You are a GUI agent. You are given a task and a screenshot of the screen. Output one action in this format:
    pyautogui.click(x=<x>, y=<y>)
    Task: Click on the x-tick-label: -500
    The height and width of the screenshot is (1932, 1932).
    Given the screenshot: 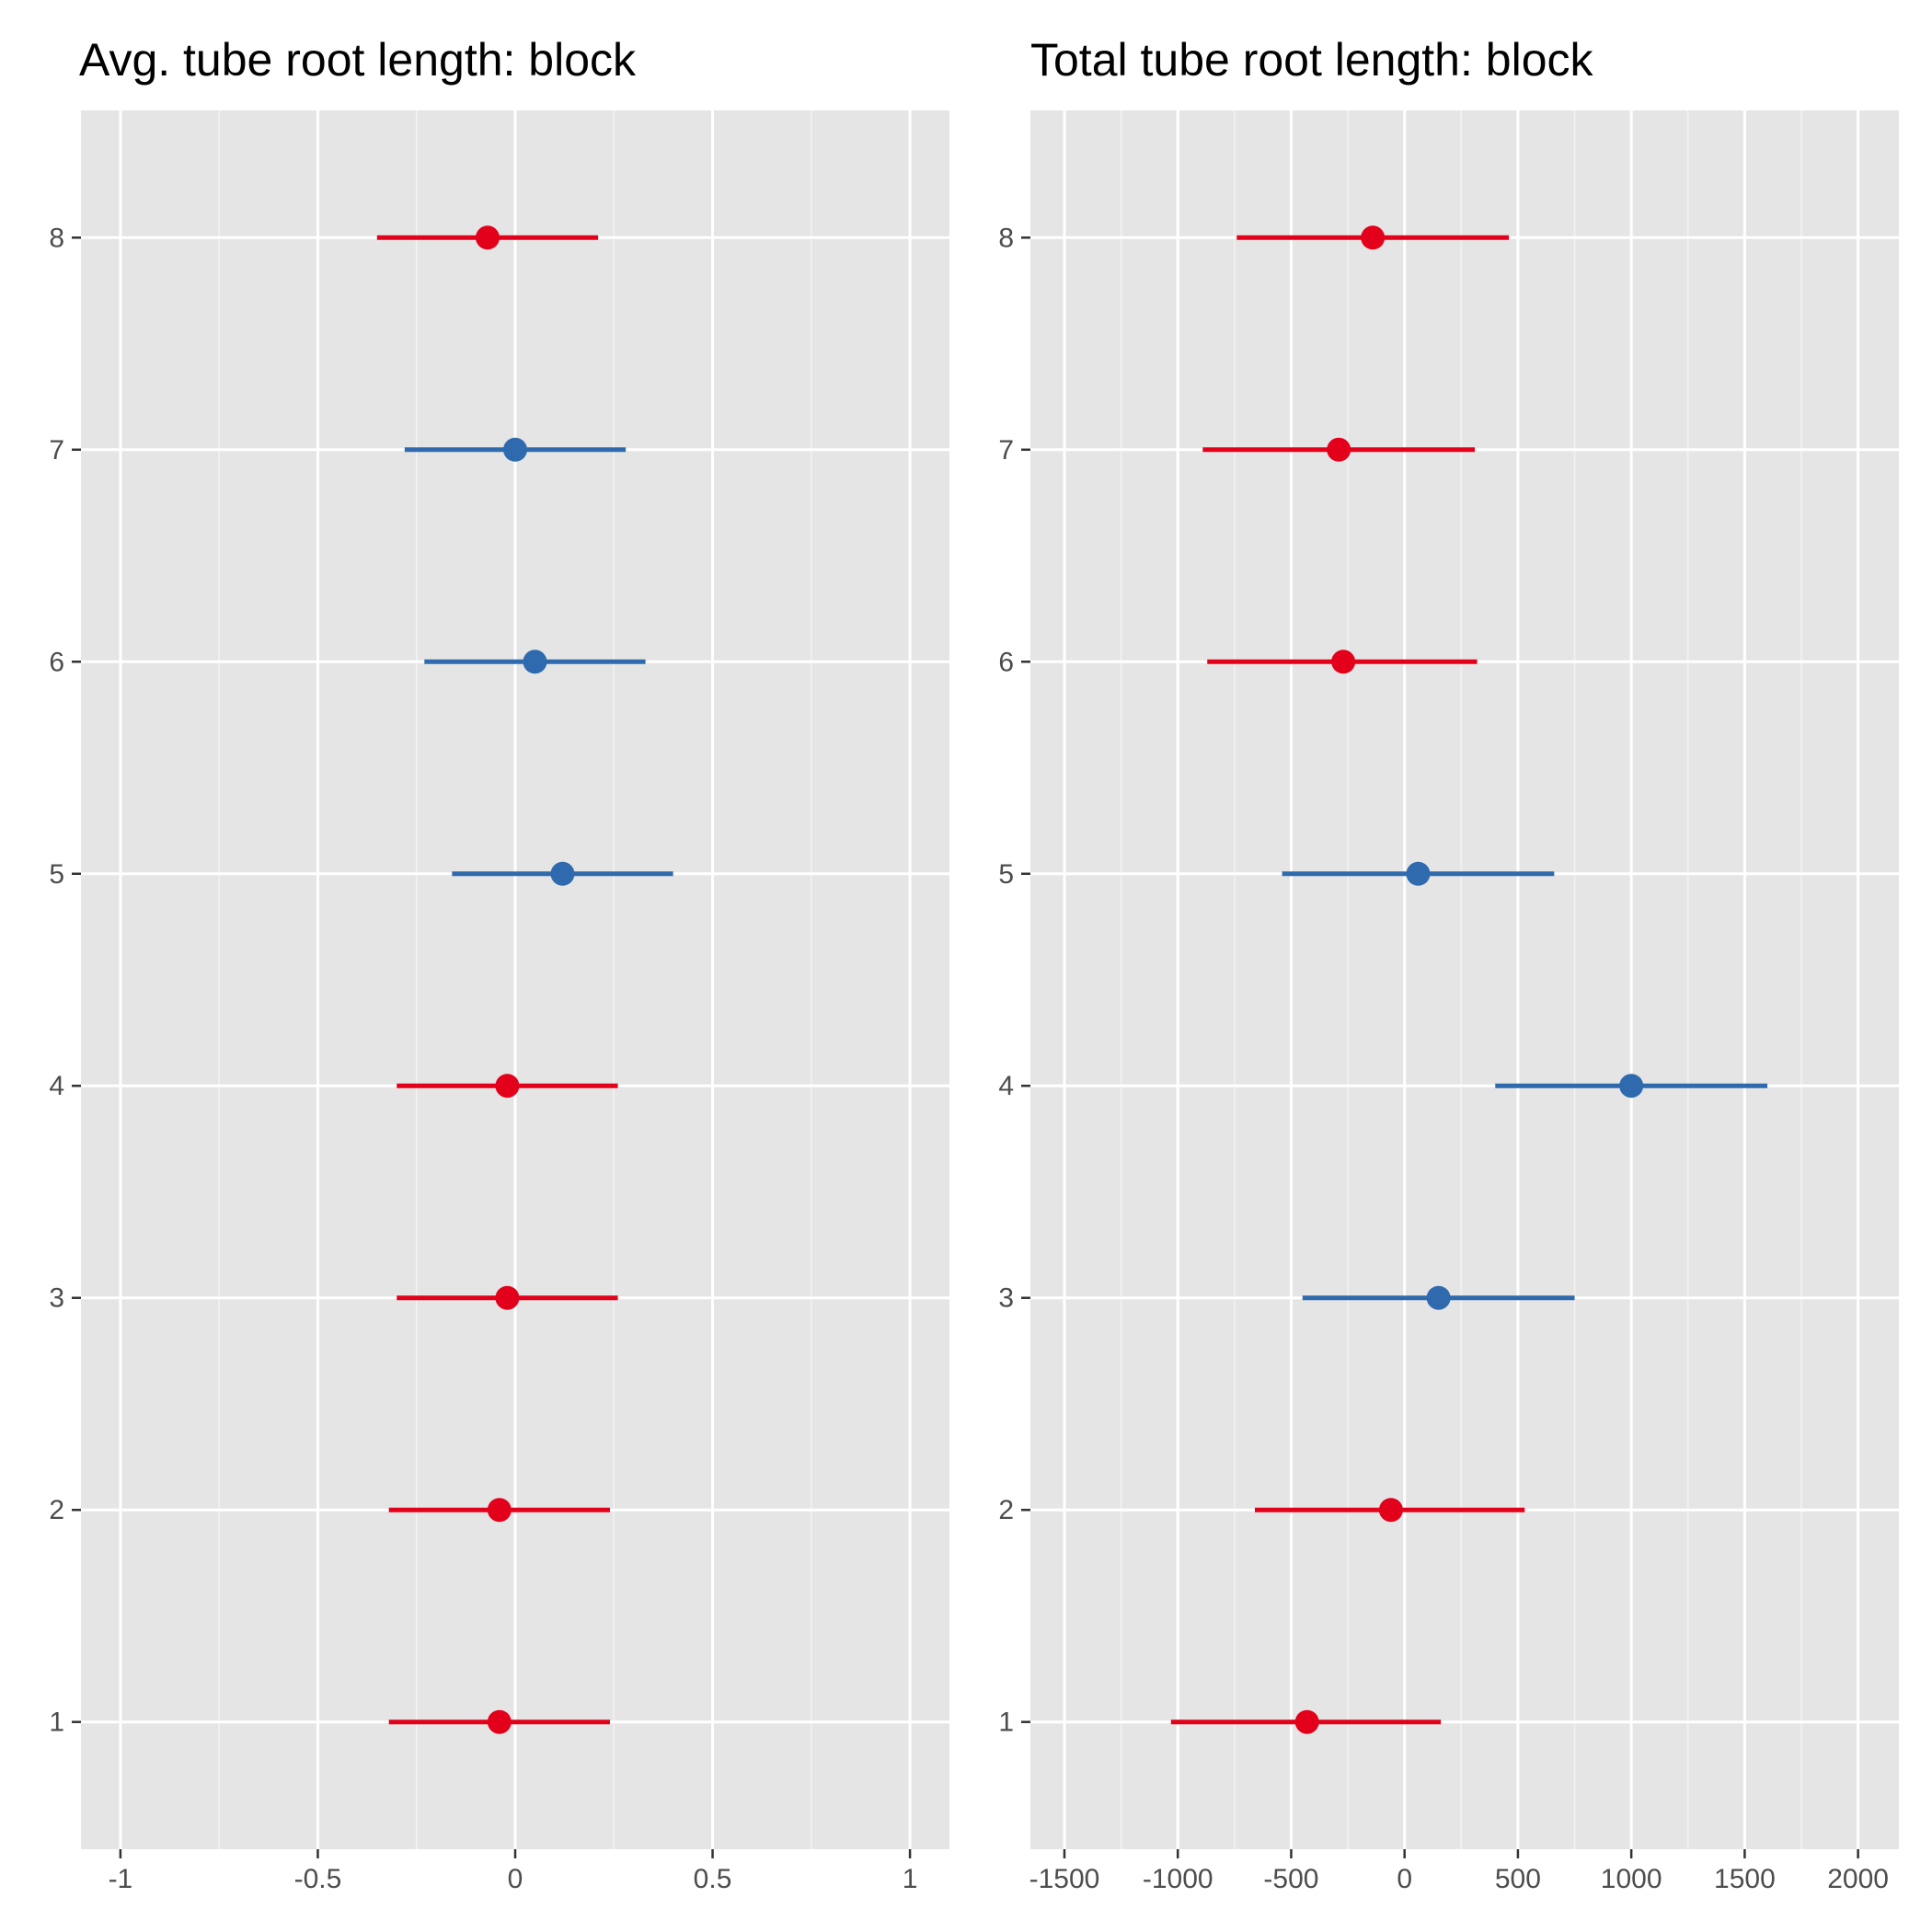 What is the action you would take?
    pyautogui.click(x=1290, y=1879)
    